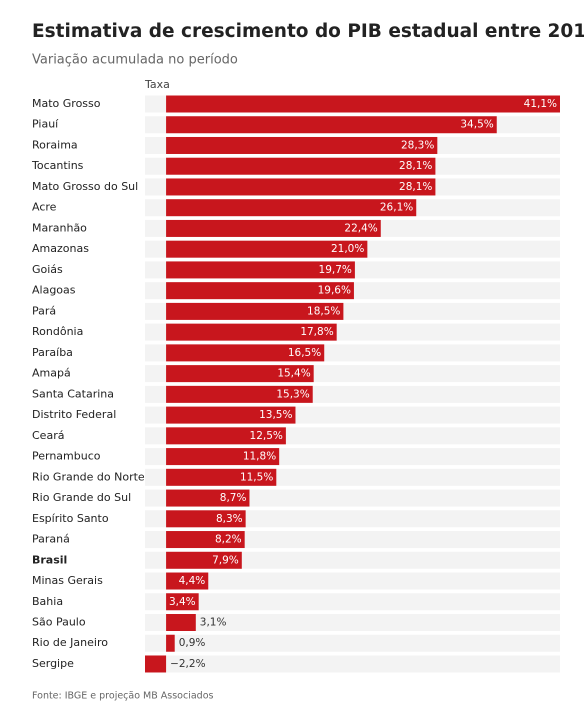 This screenshot has width=584, height=710. I want to click on value-label: 21,0%, so click(347, 249).